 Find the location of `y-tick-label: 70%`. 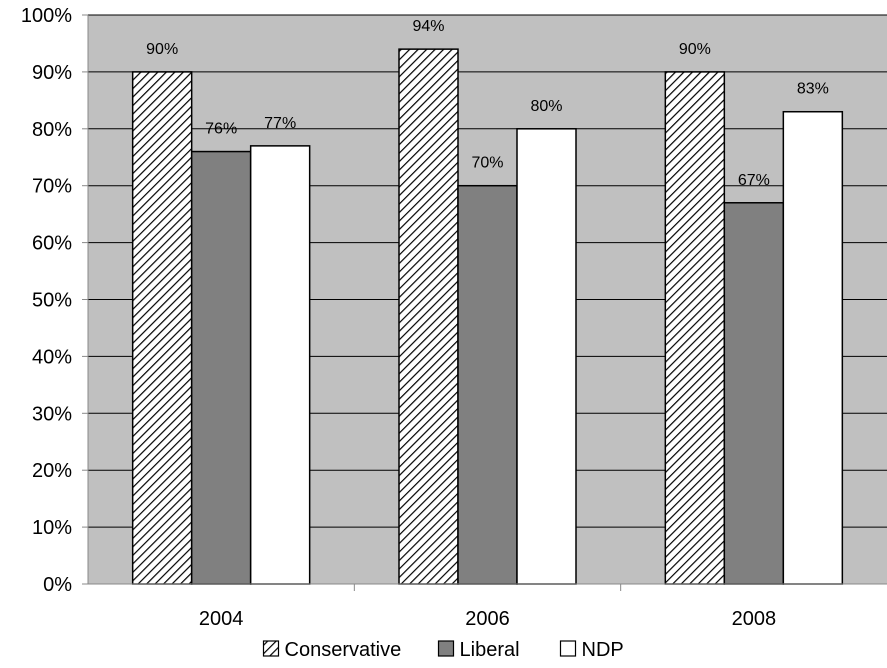

y-tick-label: 70% is located at coordinates (52, 187).